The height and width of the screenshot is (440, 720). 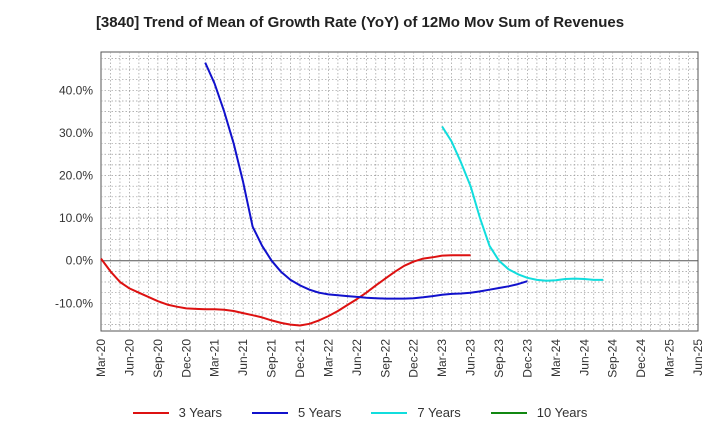 What do you see at coordinates (215, 358) in the screenshot?
I see `x-tick-label: Mar-21` at bounding box center [215, 358].